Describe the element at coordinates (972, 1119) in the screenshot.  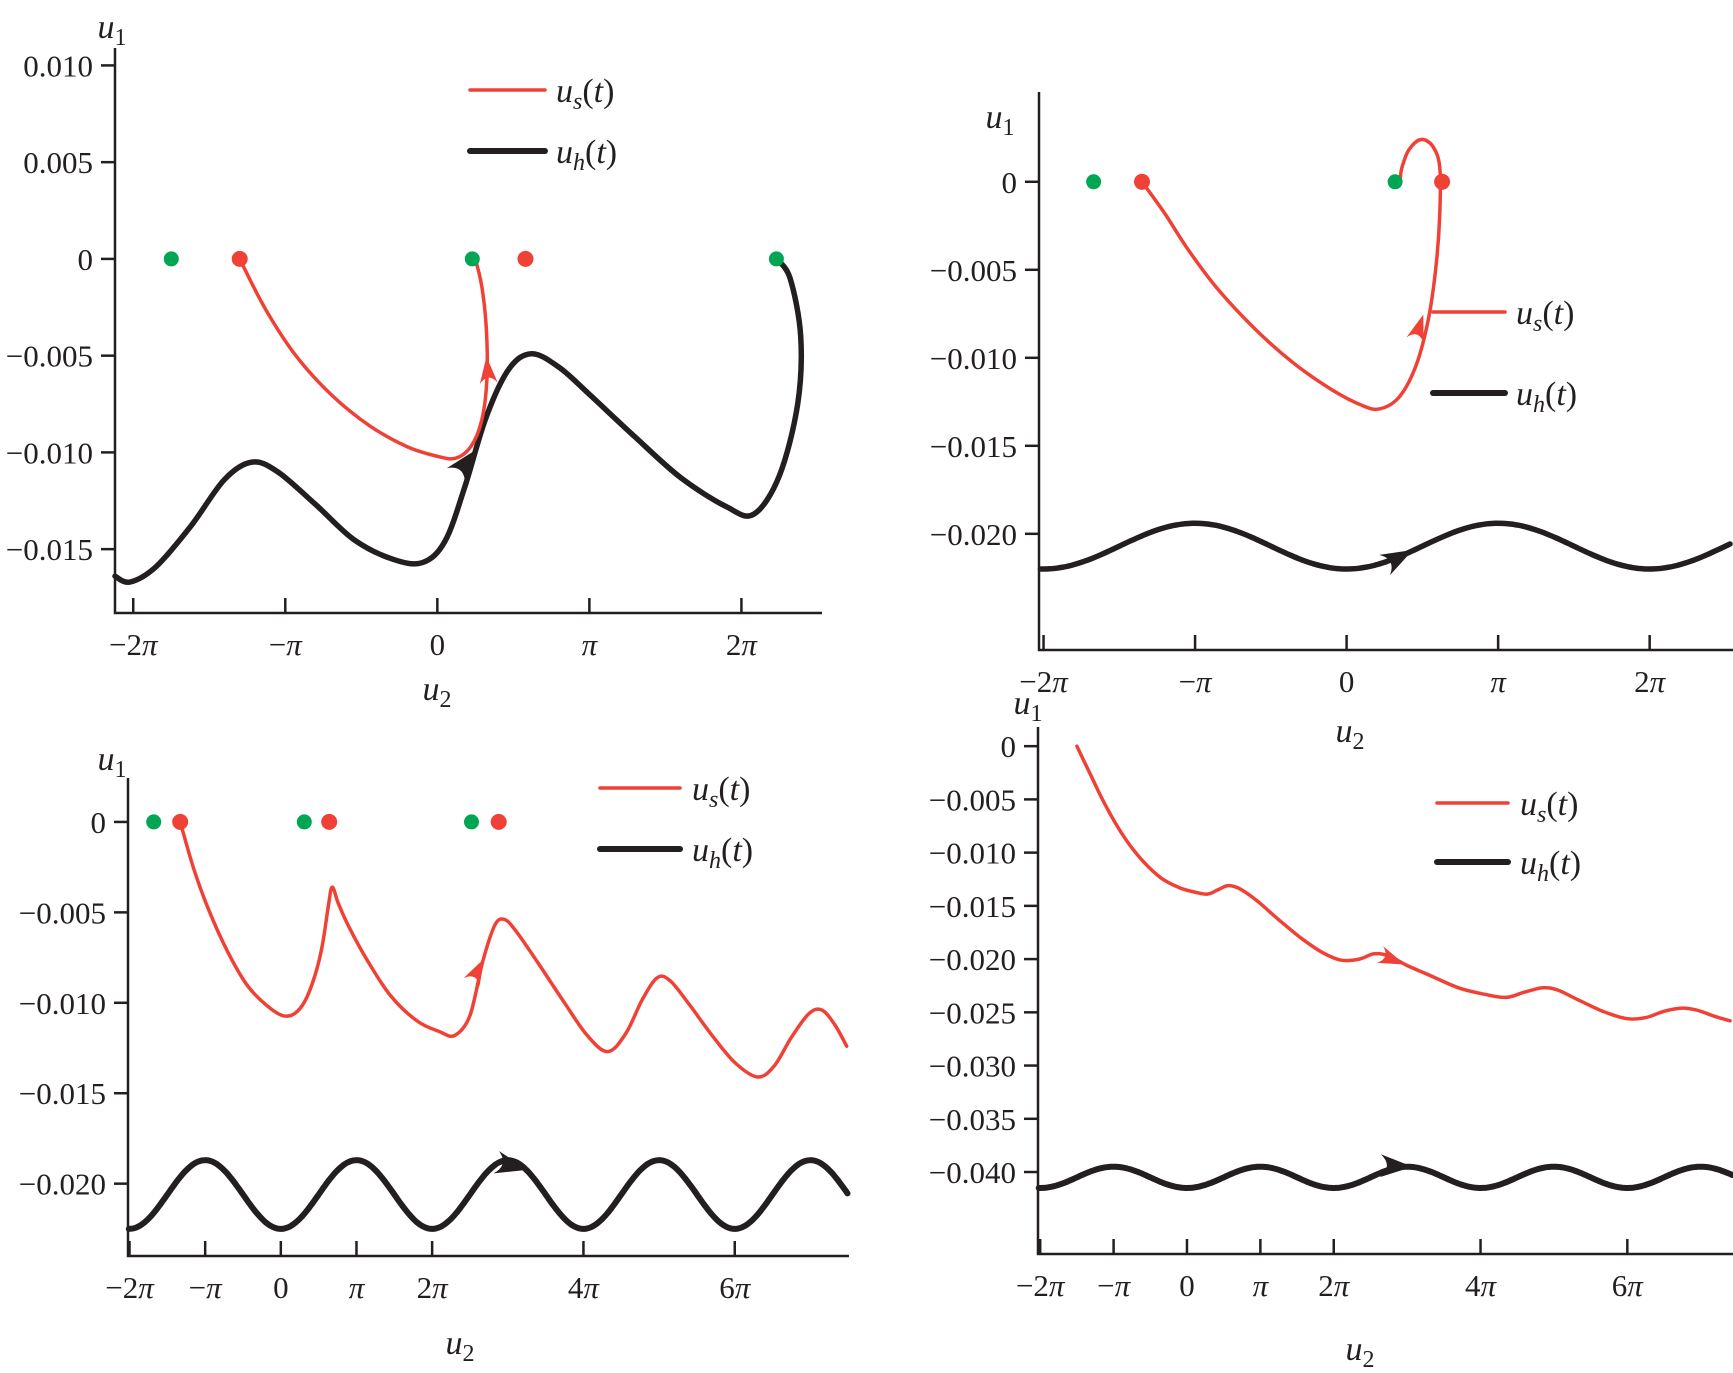
I see `y-tick-label: −0.035` at that location.